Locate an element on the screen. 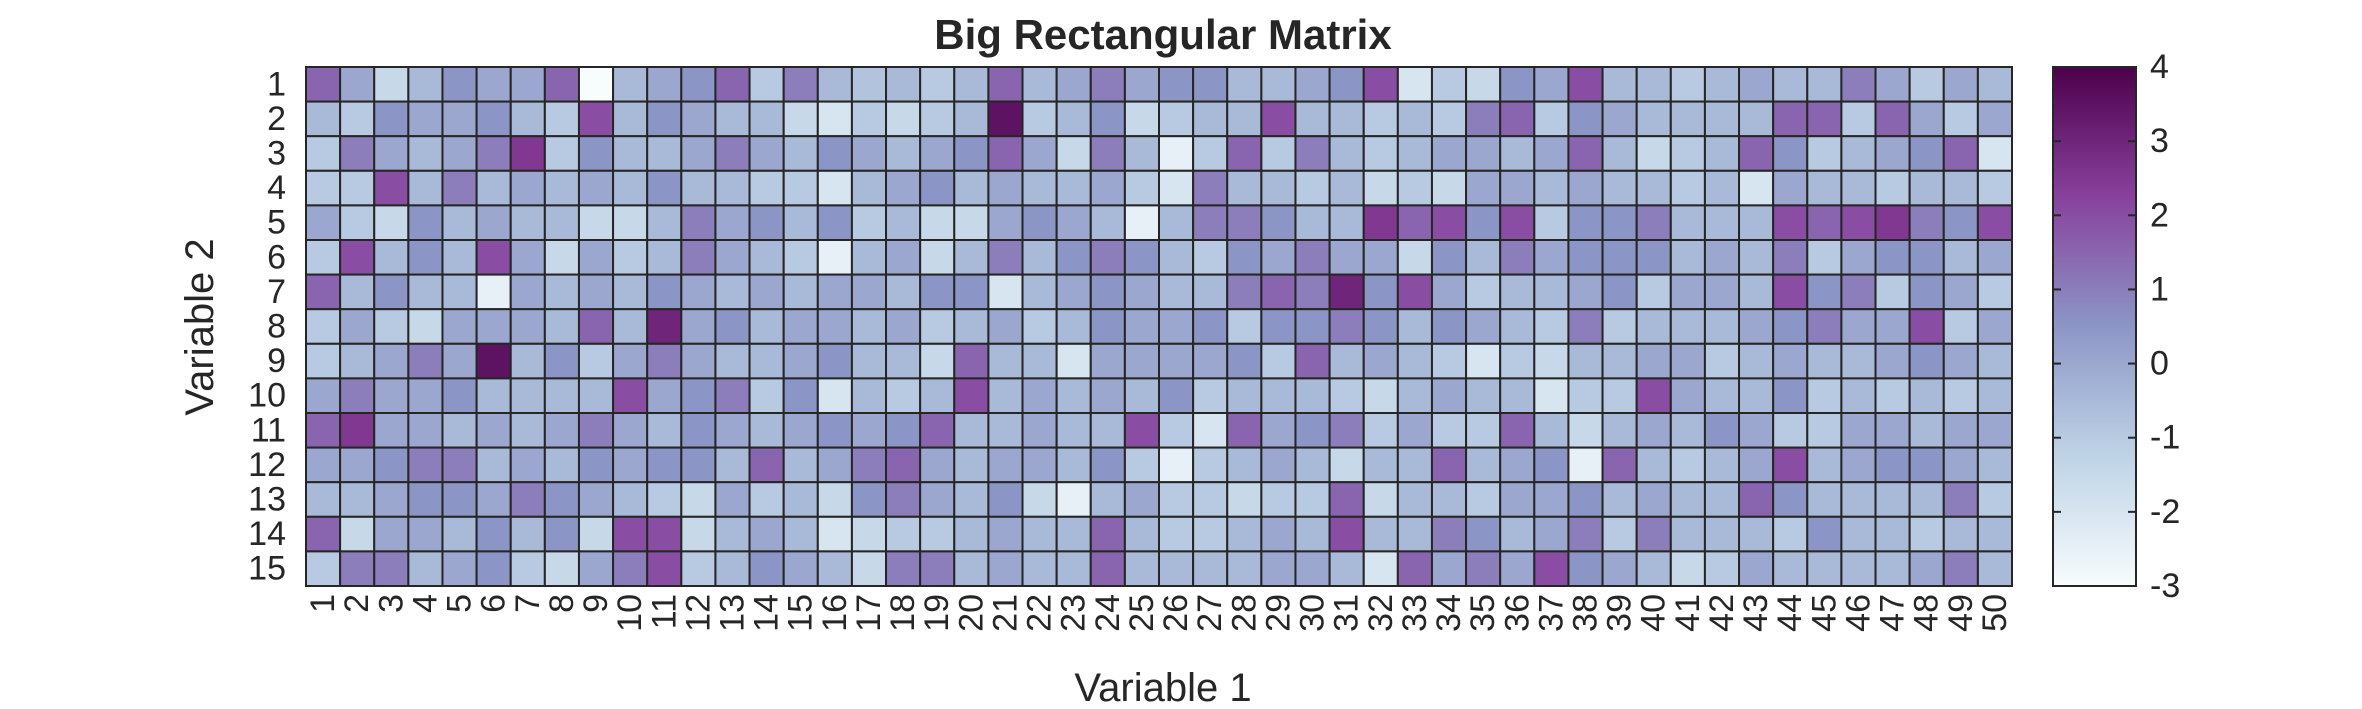 Image resolution: width=2362 pixels, height=709 pixels. x-tick-label: 20 is located at coordinates (971, 613).